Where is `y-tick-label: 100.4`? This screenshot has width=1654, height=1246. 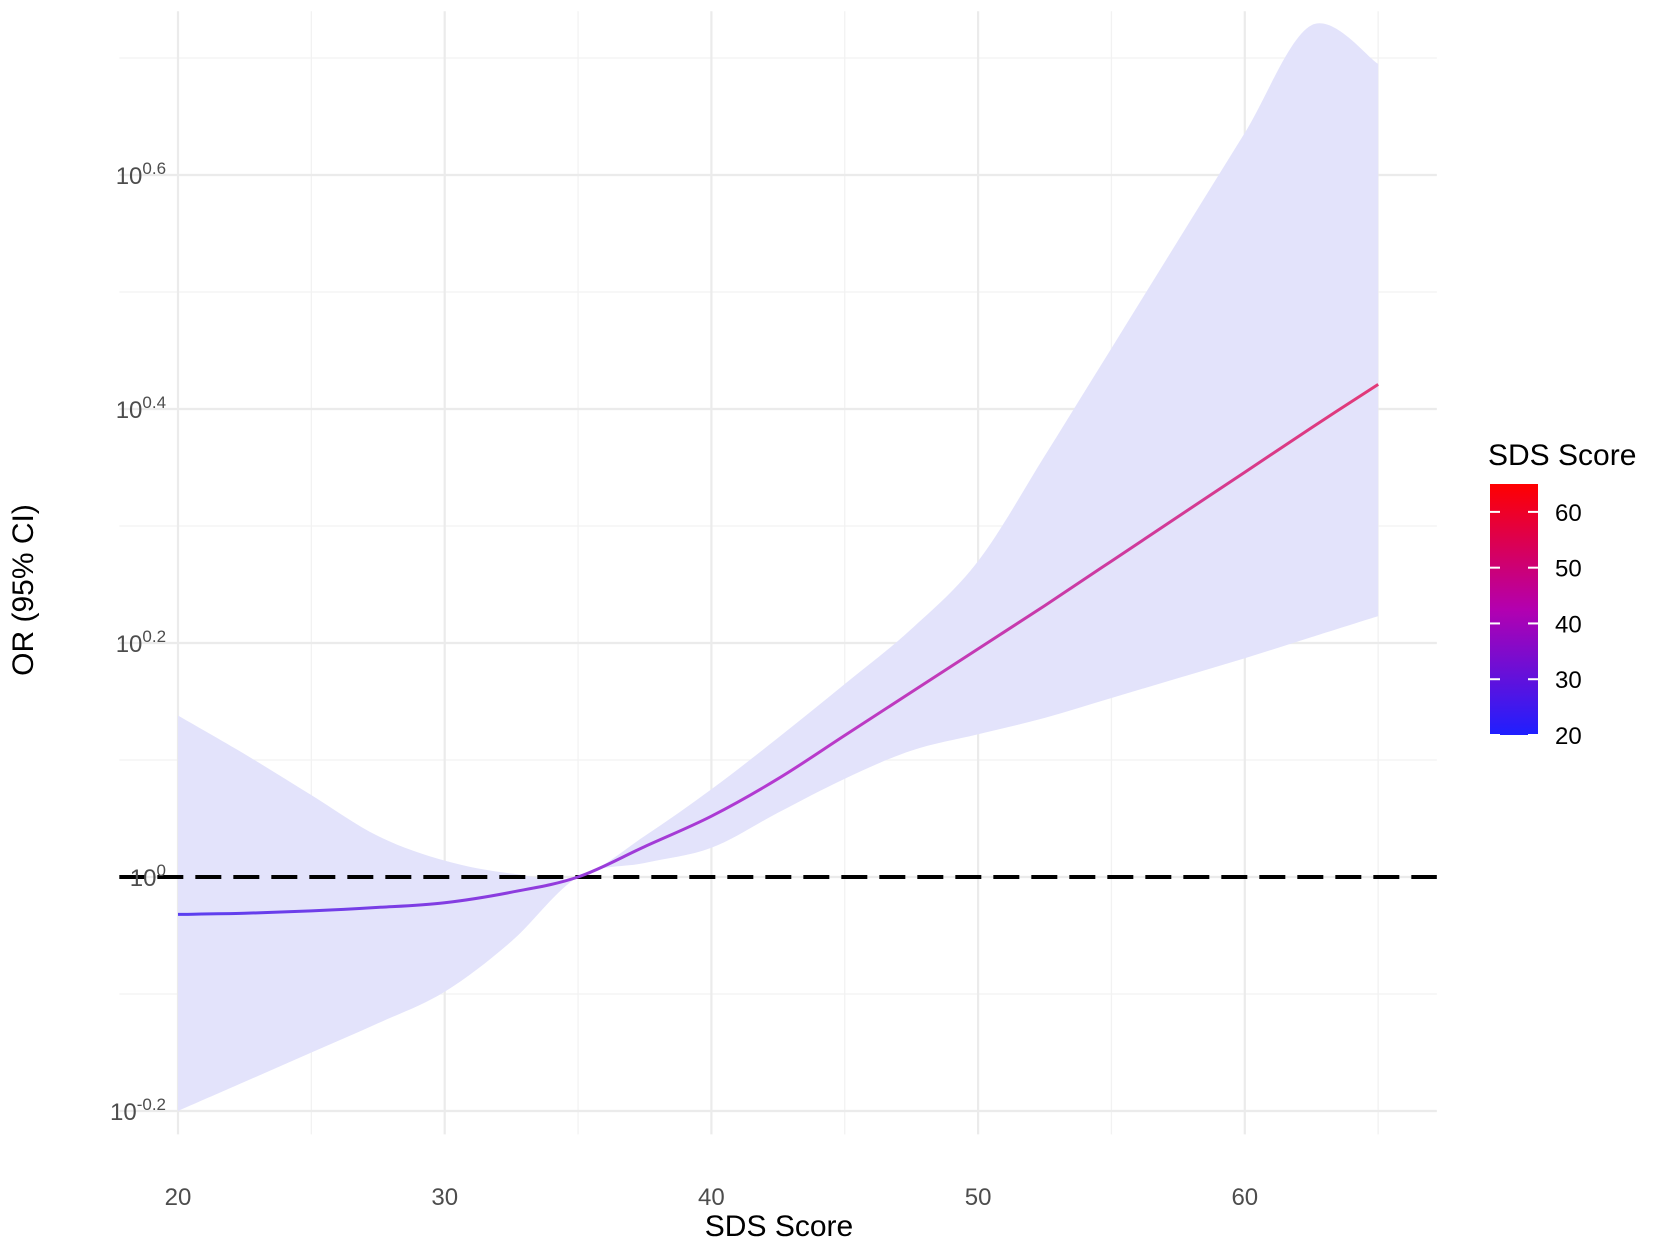
y-tick-label: 100.4 is located at coordinates (141, 408).